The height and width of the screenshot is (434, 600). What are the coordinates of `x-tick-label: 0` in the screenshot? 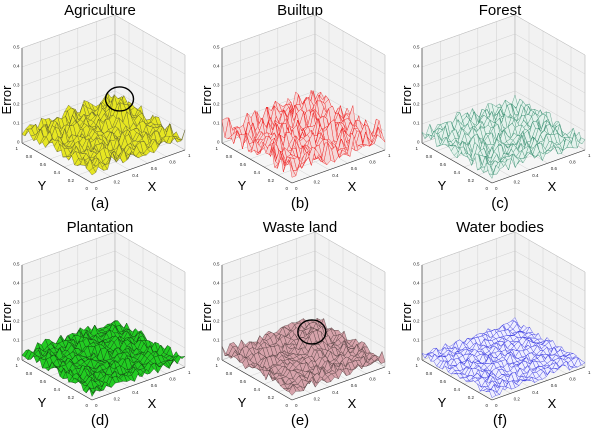 It's located at (496, 188).